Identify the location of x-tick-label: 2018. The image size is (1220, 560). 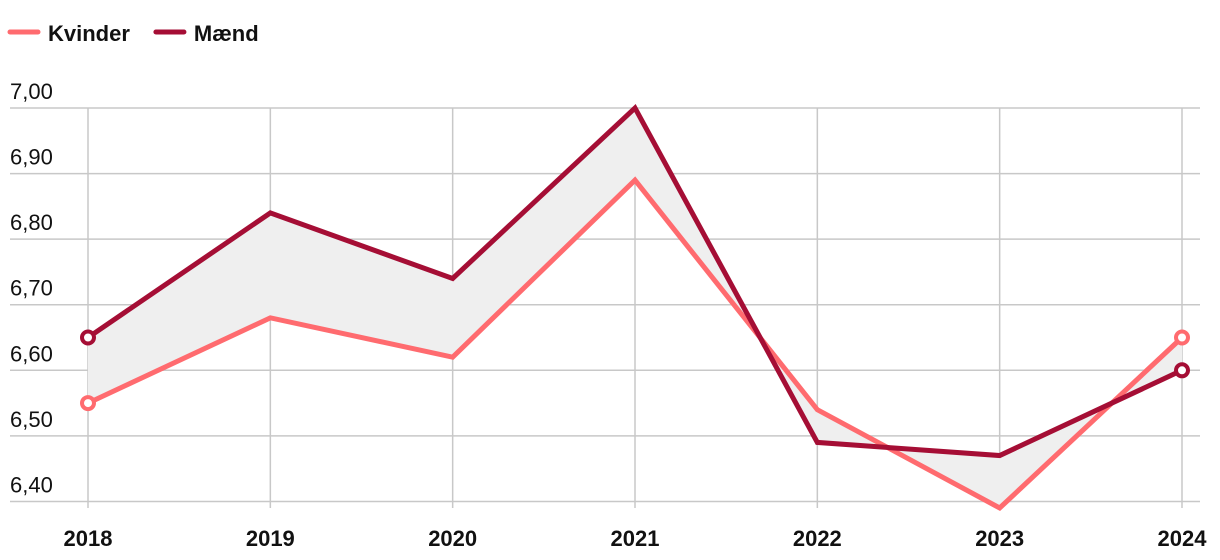
(88, 538).